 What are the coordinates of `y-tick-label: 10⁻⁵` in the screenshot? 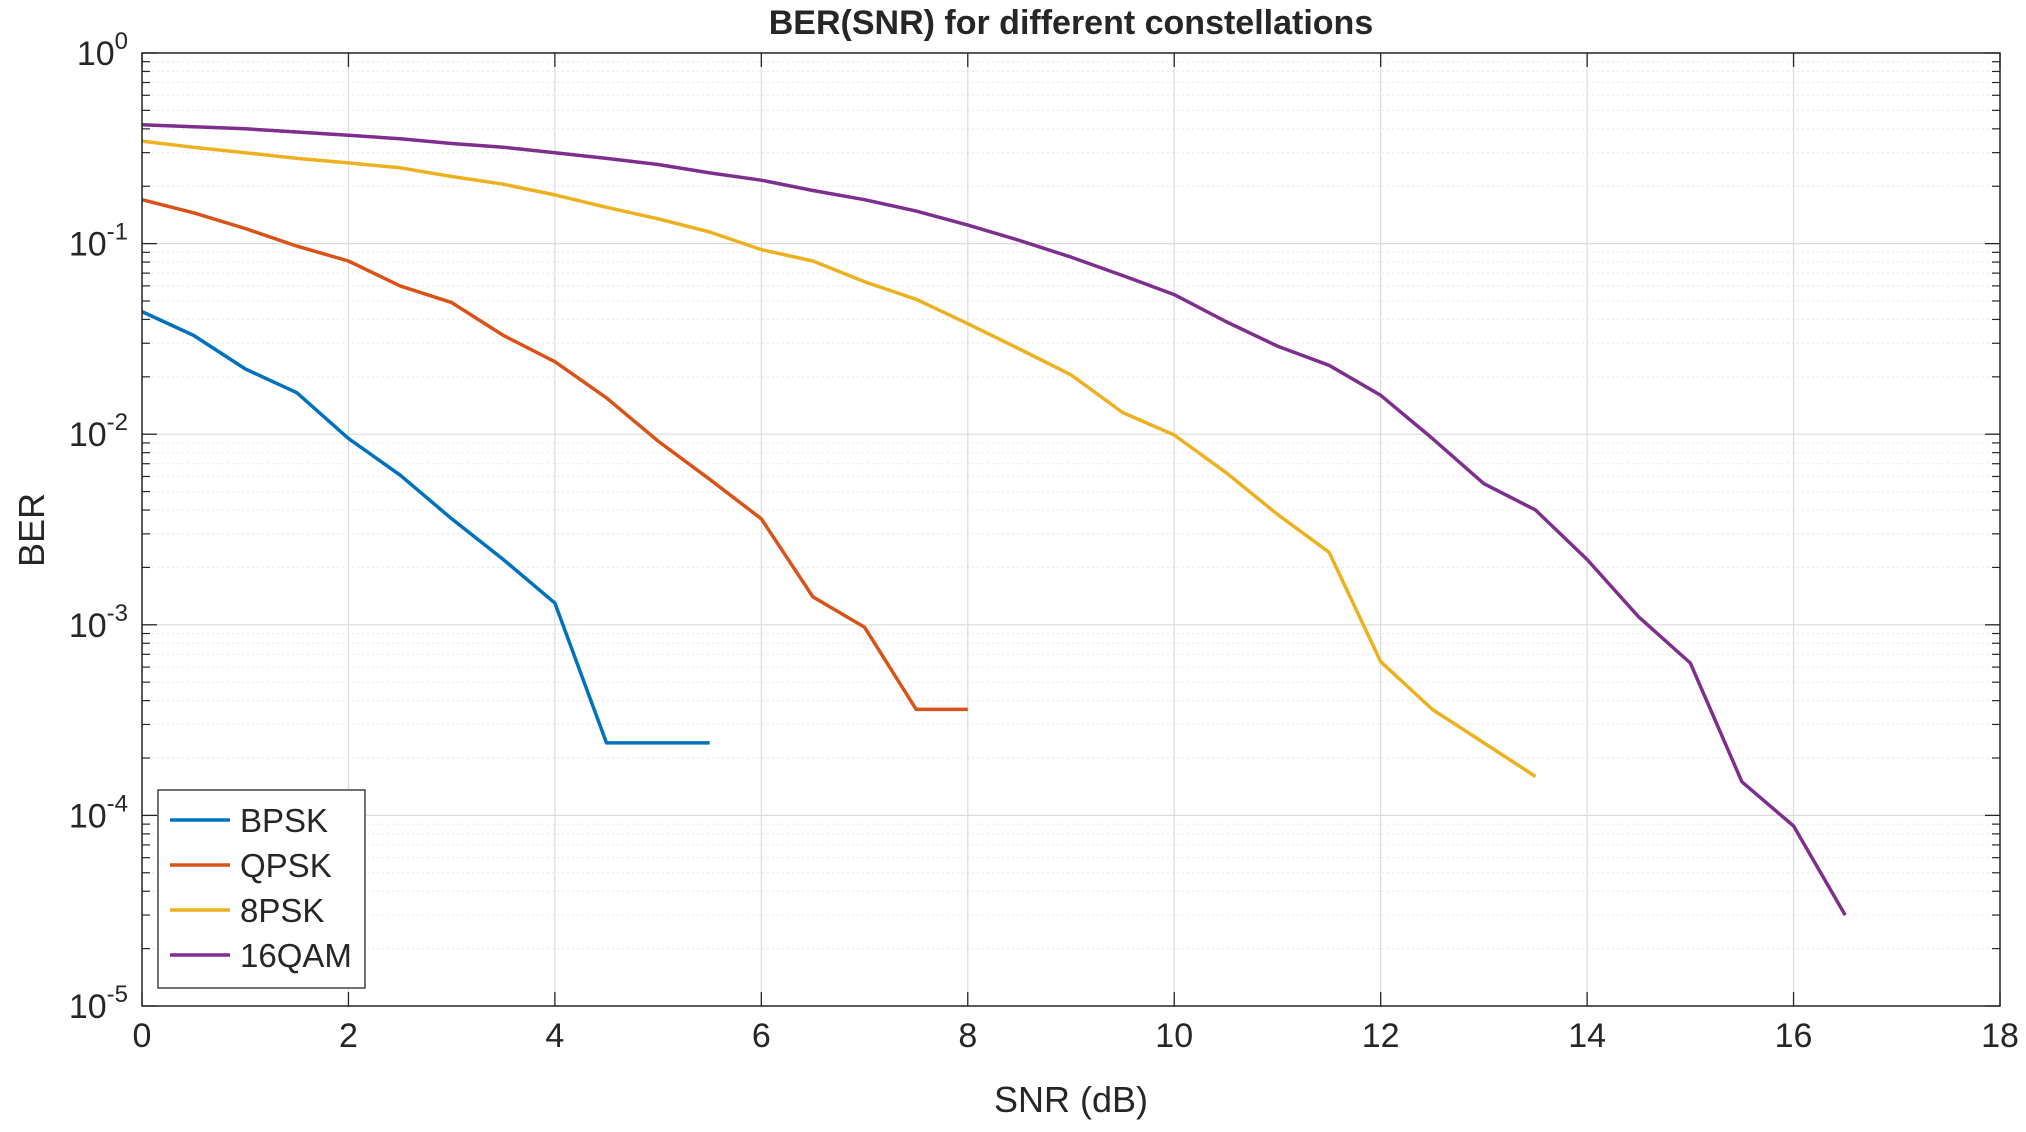 It's located at (98, 1003).